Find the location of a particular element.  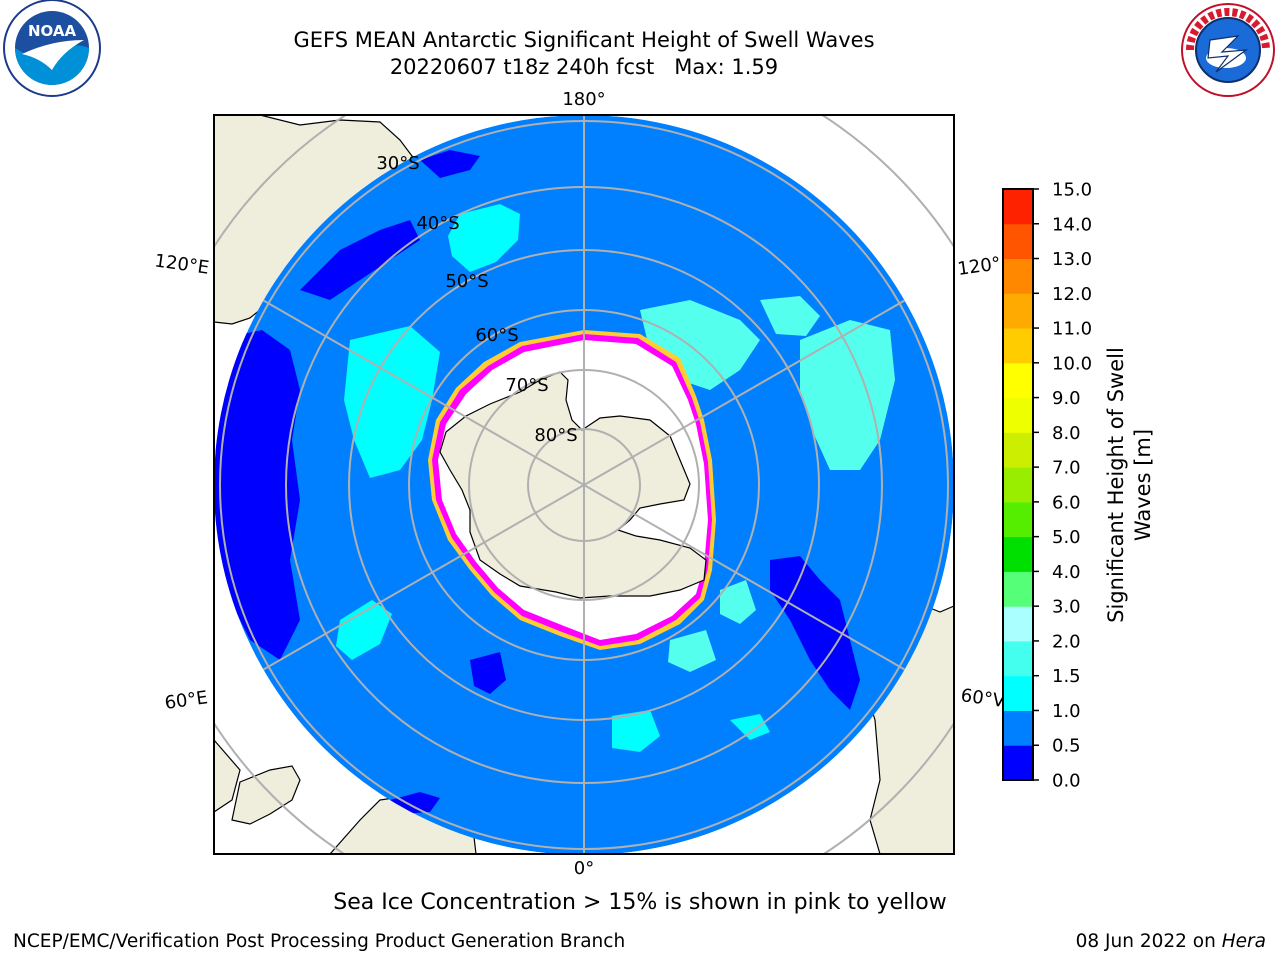

lon-label-0: 0° is located at coordinates (584, 868).